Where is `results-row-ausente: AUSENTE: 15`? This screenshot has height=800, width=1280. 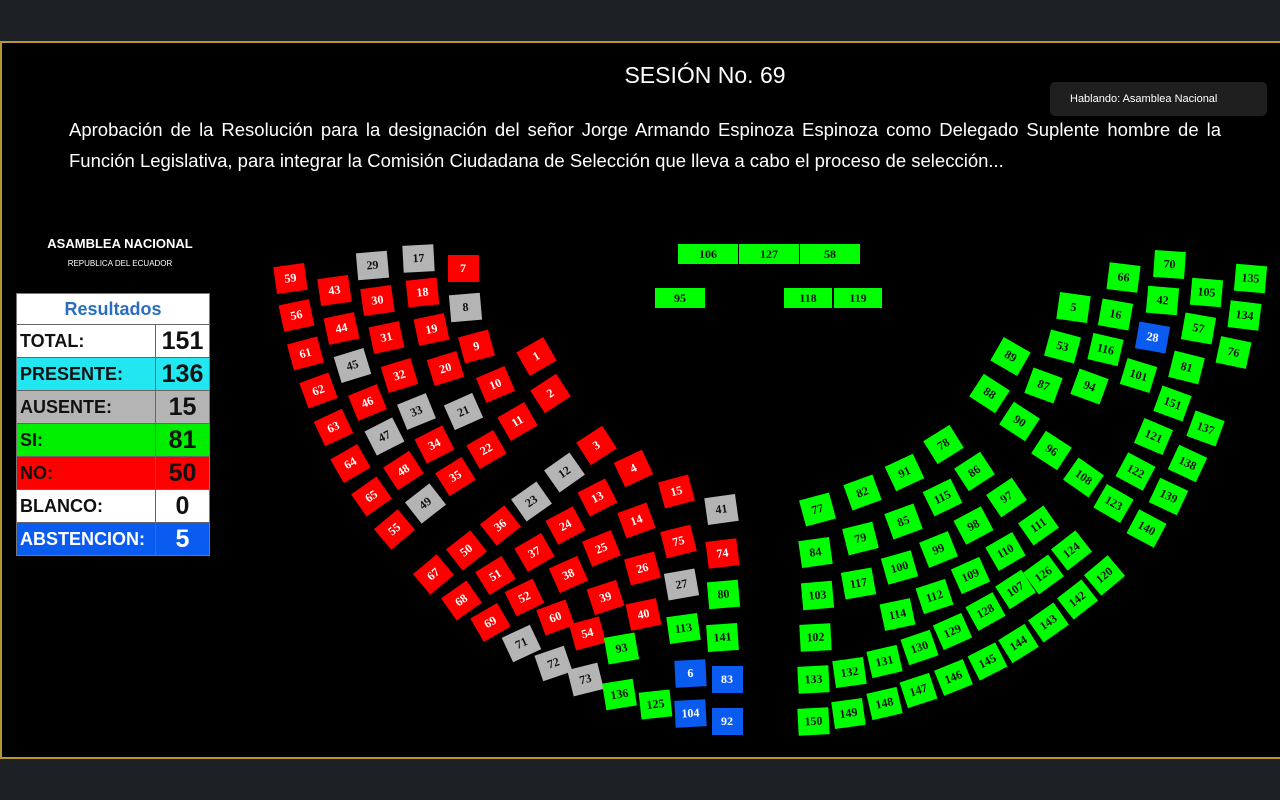
results-row-ausente: AUSENTE: 15 is located at coordinates (113, 406).